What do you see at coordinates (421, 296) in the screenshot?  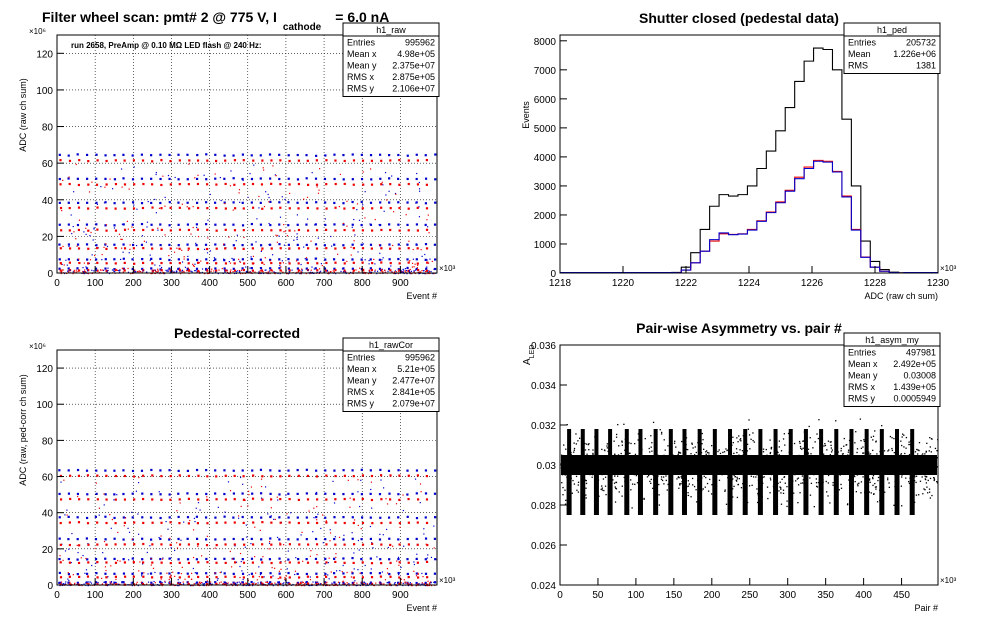 I see `x-axis-label: Event #` at bounding box center [421, 296].